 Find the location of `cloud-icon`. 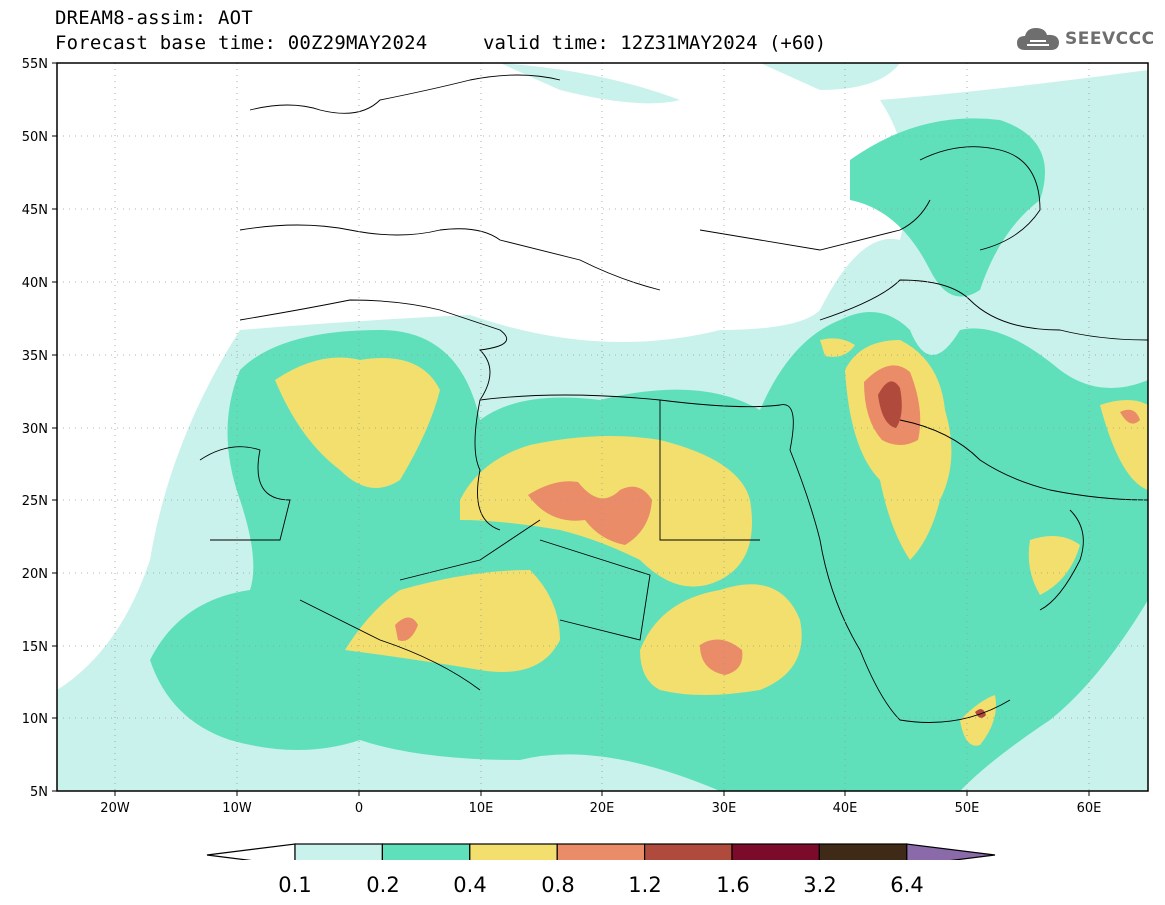

cloud-icon is located at coordinates (1038, 39).